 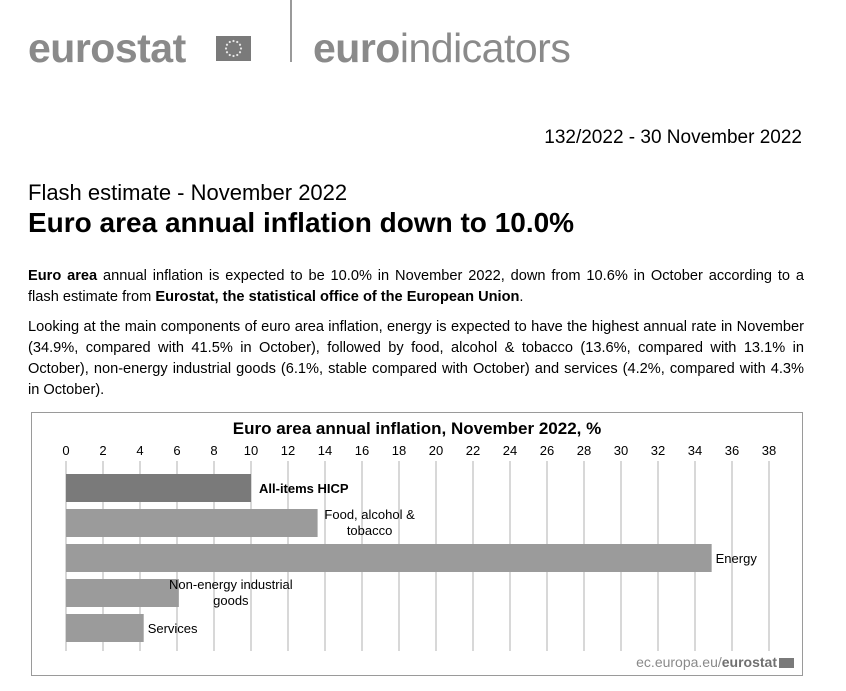 What do you see at coordinates (291, 31) in the screenshot?
I see `logo-divider` at bounding box center [291, 31].